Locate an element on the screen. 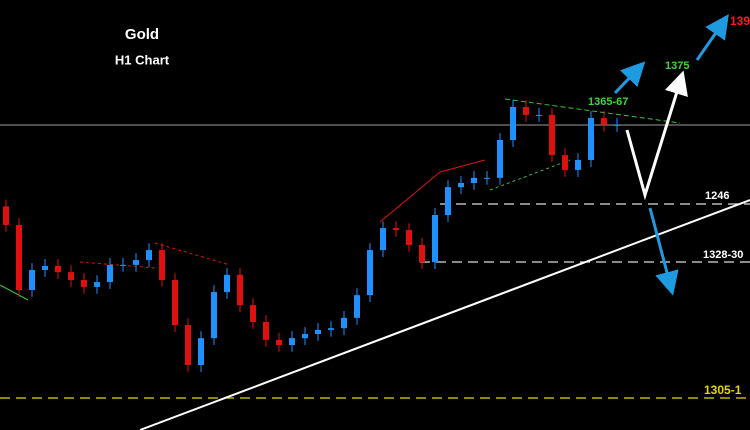 The width and height of the screenshot is (750, 430). chart-title: Gold is located at coordinates (142, 34).